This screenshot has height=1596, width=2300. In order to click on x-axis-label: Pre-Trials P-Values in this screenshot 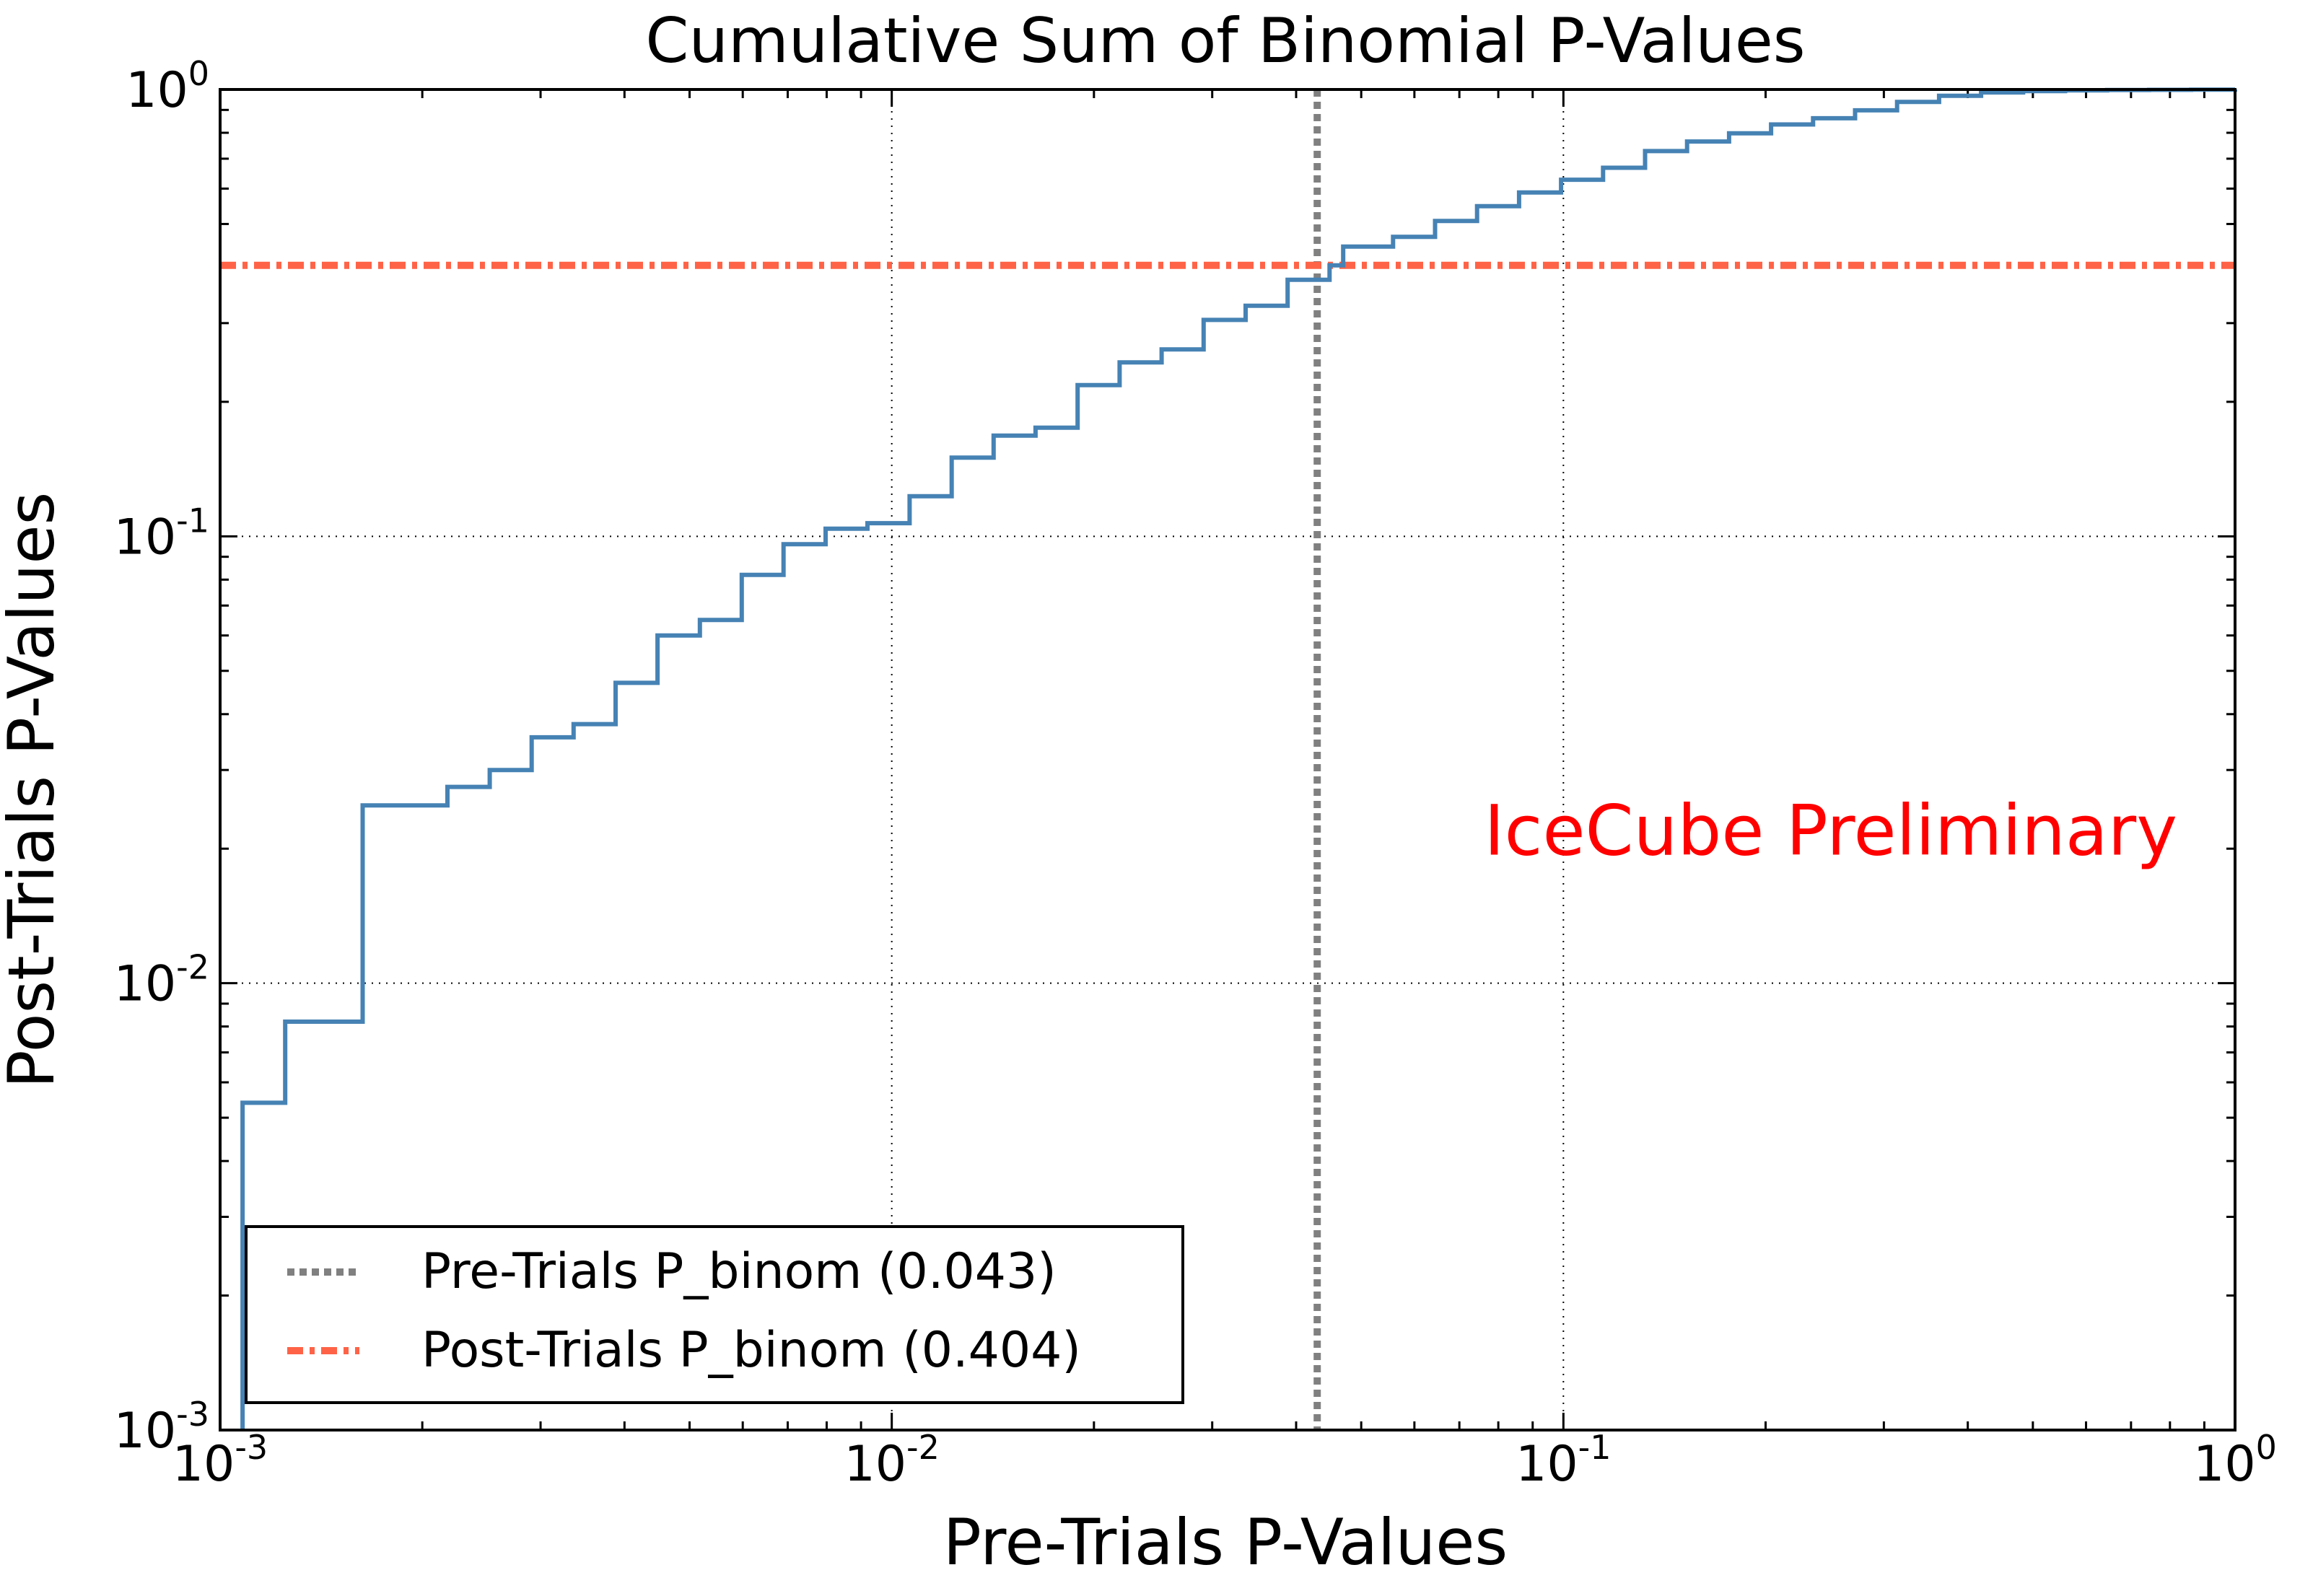, I will do `click(1225, 1542)`.